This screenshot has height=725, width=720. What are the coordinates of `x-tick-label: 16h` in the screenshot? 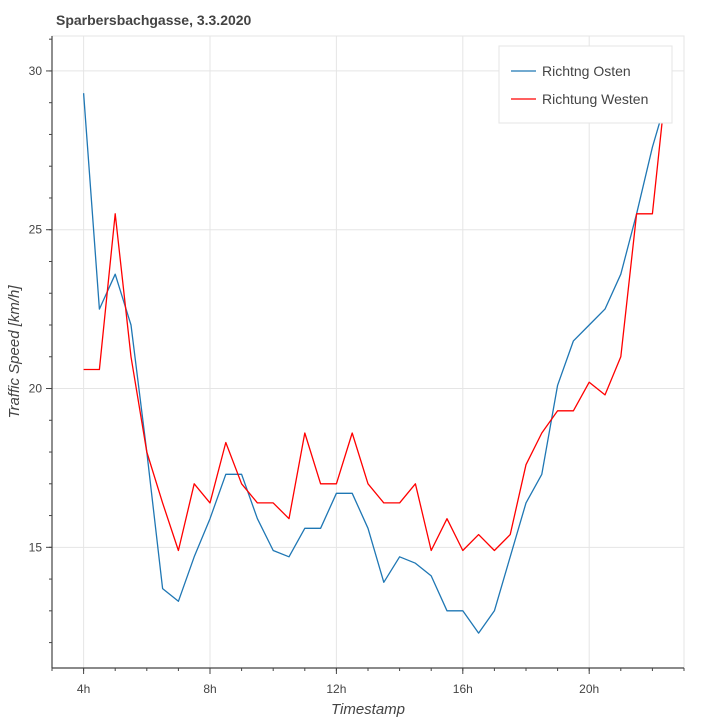 It's located at (463, 689).